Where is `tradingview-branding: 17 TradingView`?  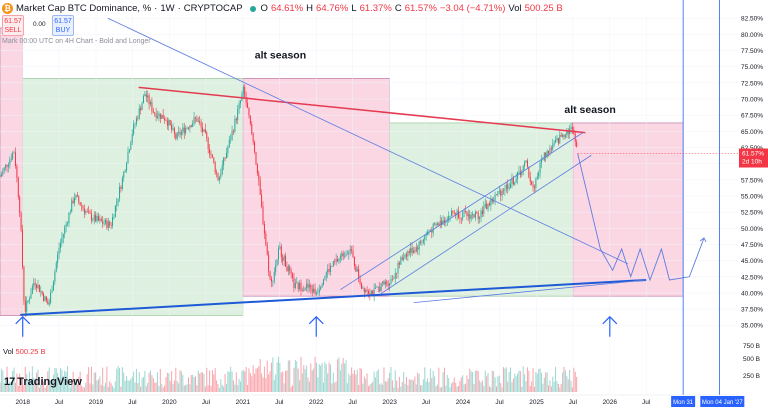 tradingview-branding: 17 TradingView is located at coordinates (43, 382).